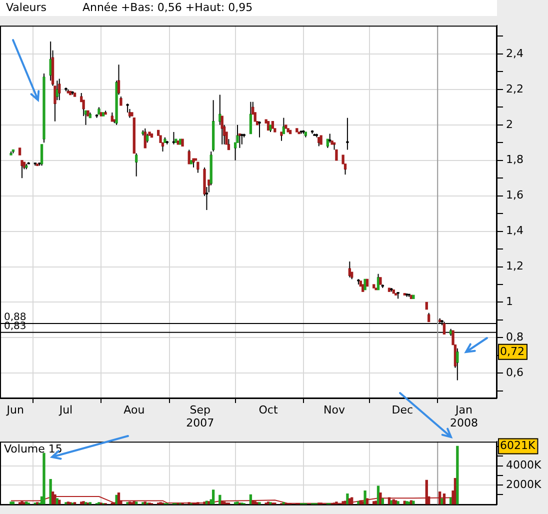 This screenshot has width=548, height=514. I want to click on chart-title: Valeurs, so click(26, 7).